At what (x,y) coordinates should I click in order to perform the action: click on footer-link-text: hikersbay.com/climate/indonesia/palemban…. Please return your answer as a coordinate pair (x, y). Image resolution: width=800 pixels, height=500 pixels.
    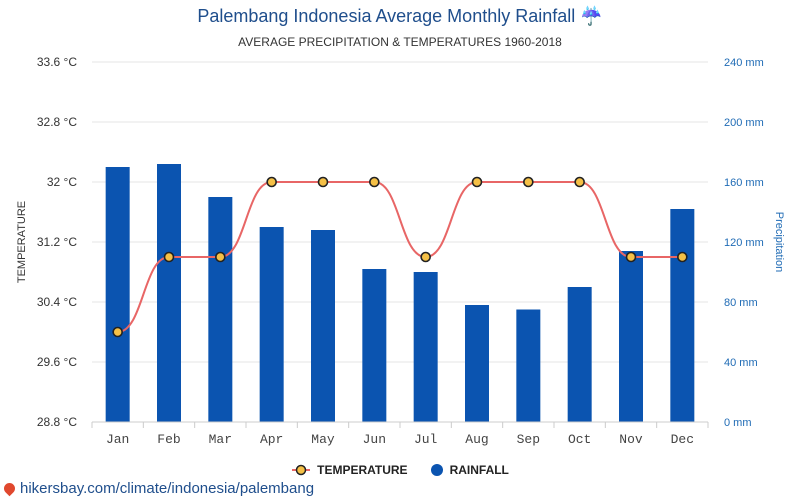
    Looking at the image, I should click on (167, 488).